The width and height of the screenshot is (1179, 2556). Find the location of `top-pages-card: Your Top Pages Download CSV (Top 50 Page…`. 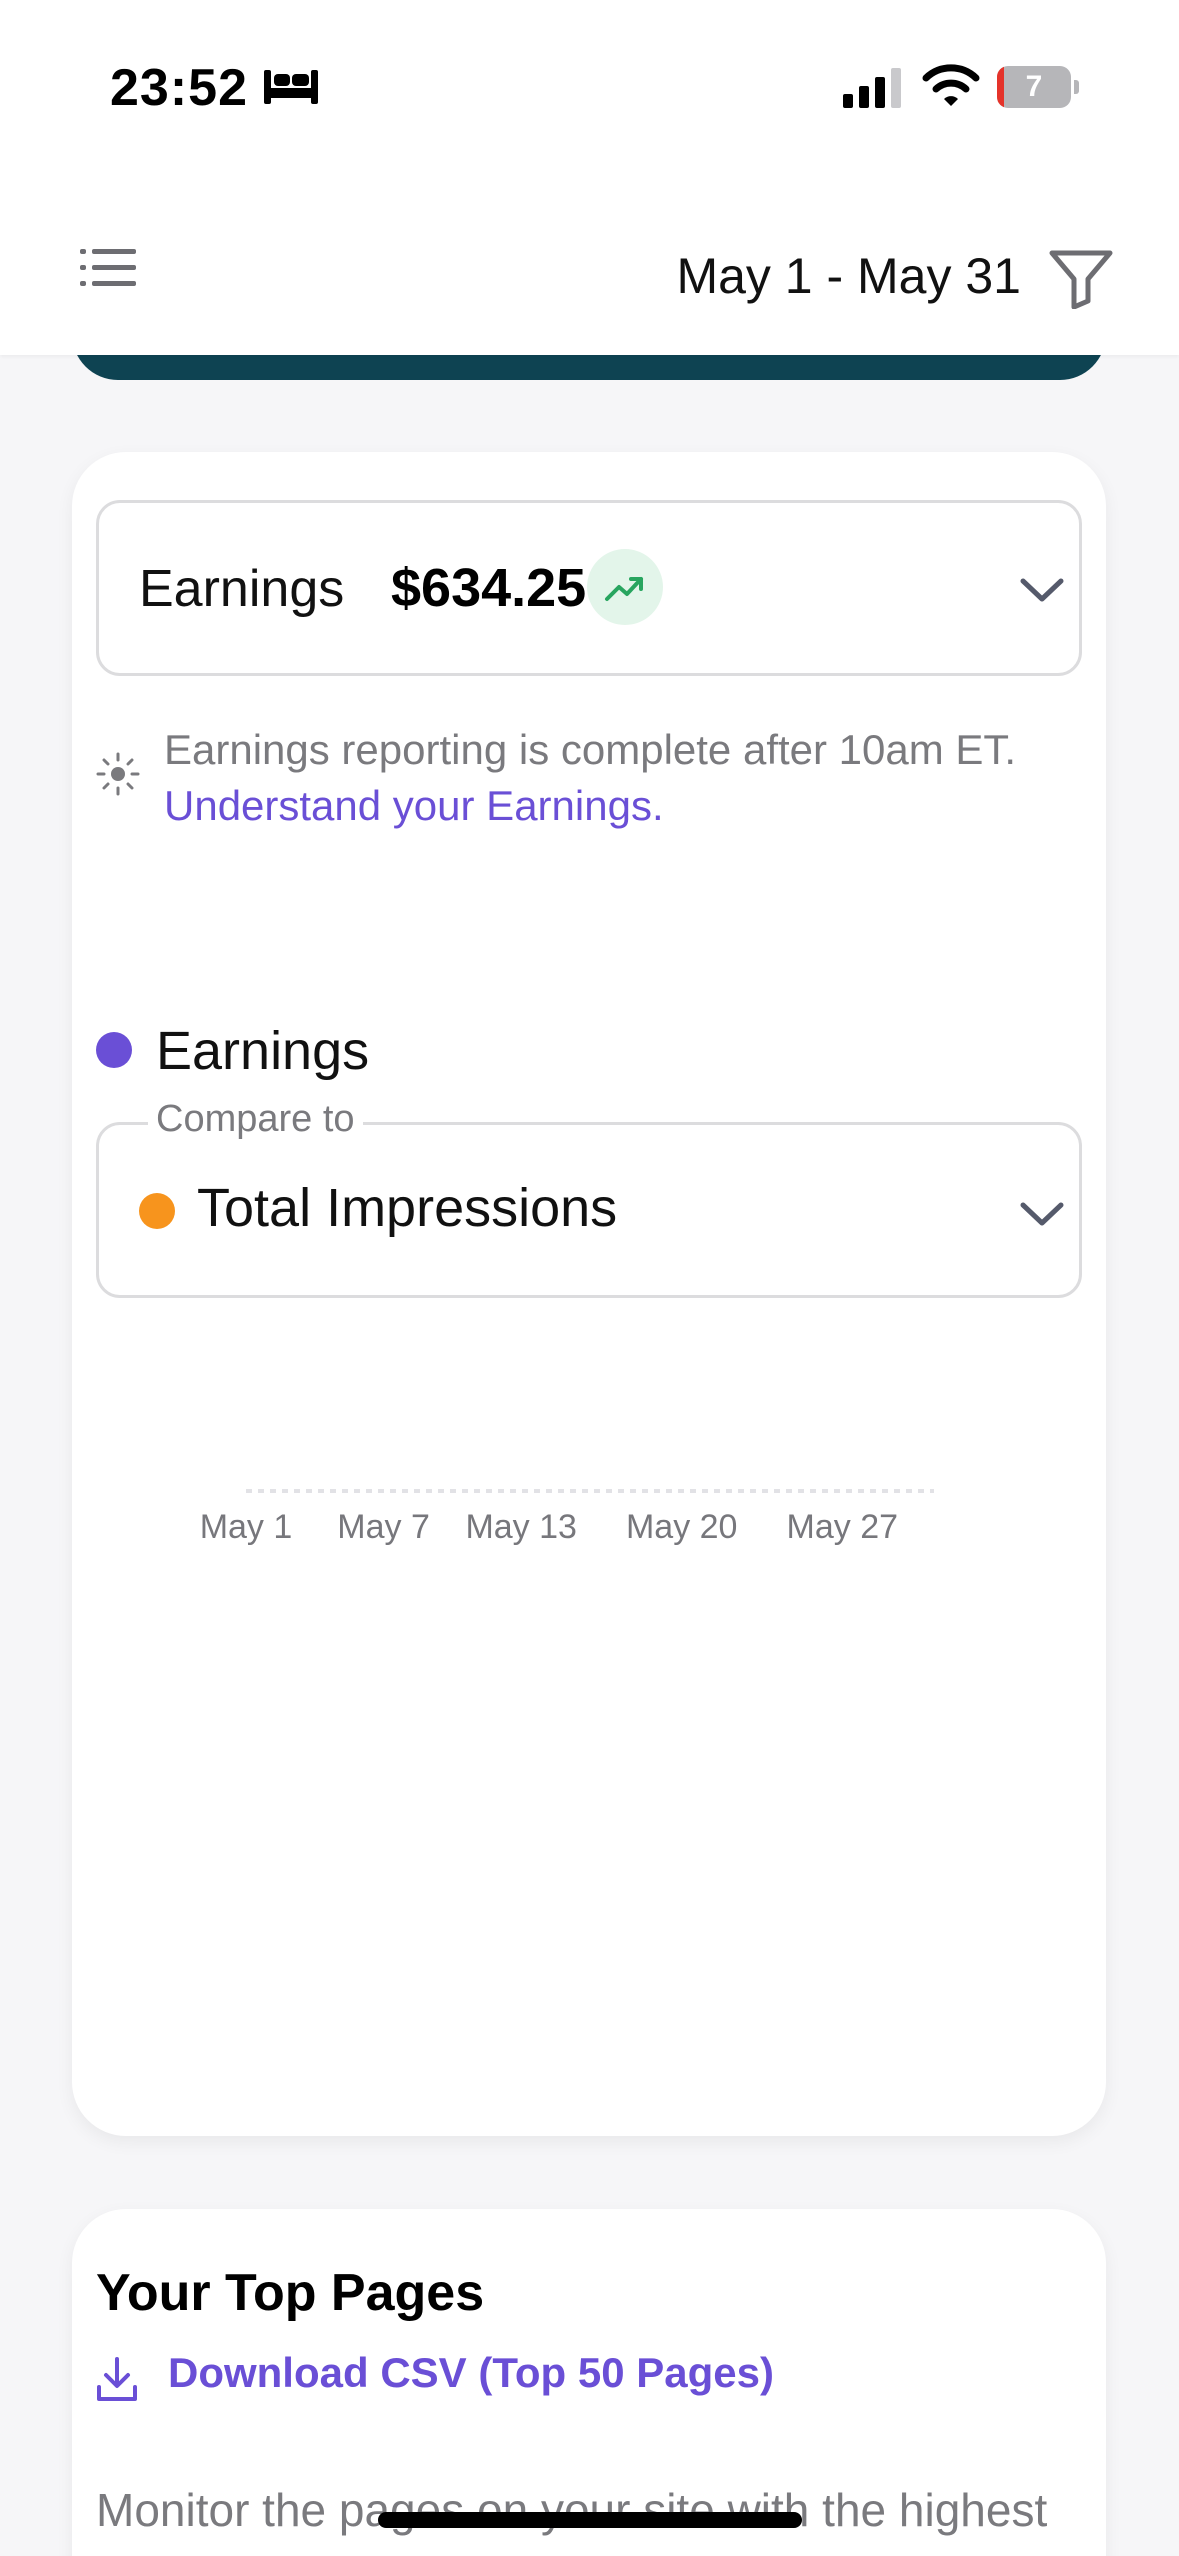

top-pages-card: Your Top Pages Download CSV (Top 50 Page… is located at coordinates (589, 2382).